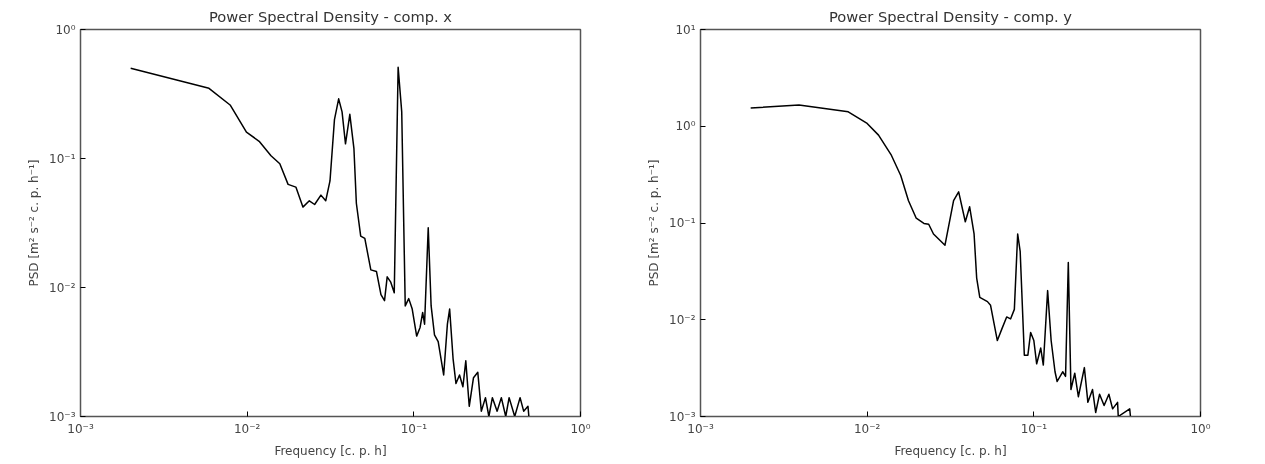 This screenshot has width=1265, height=464. What do you see at coordinates (950, 16) in the screenshot?
I see `chart-title: Power Spectral Density - comp. y` at bounding box center [950, 16].